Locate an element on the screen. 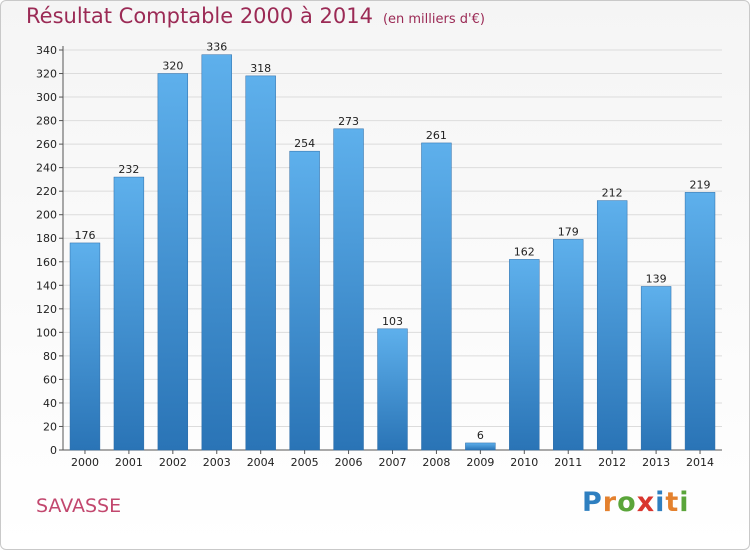 The width and height of the screenshot is (750, 550). logo-letter: t is located at coordinates (672, 502).